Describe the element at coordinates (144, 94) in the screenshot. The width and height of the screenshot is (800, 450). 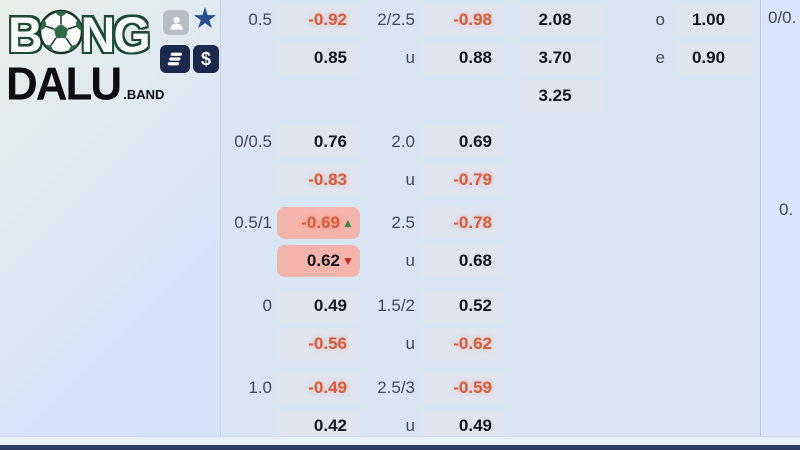
I see `logo-text-tld: .BAND` at that location.